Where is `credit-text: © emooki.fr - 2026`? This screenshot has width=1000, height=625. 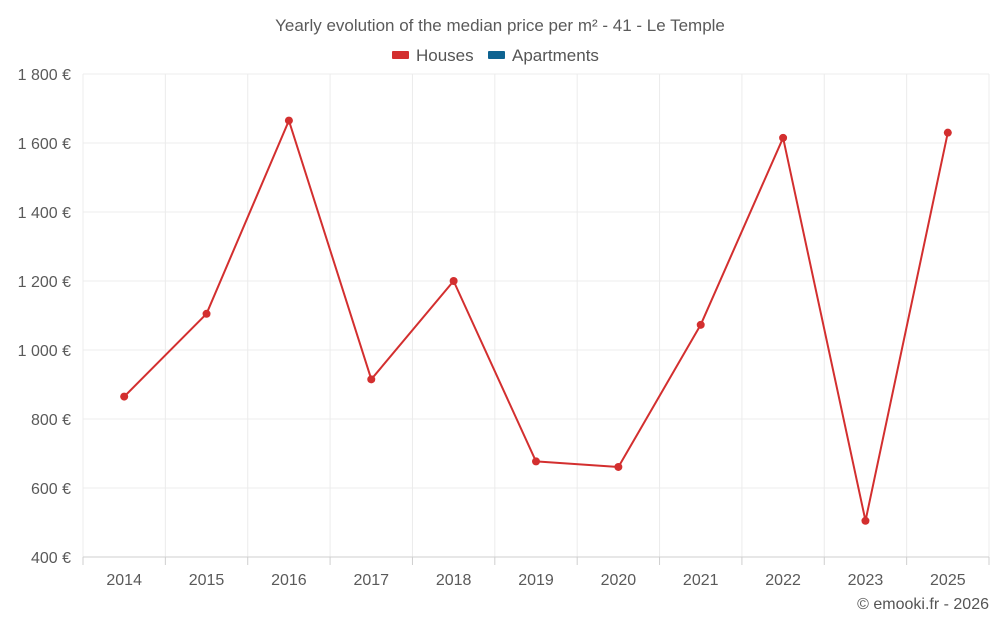
credit-text: © emooki.fr - 2026 is located at coordinates (923, 604).